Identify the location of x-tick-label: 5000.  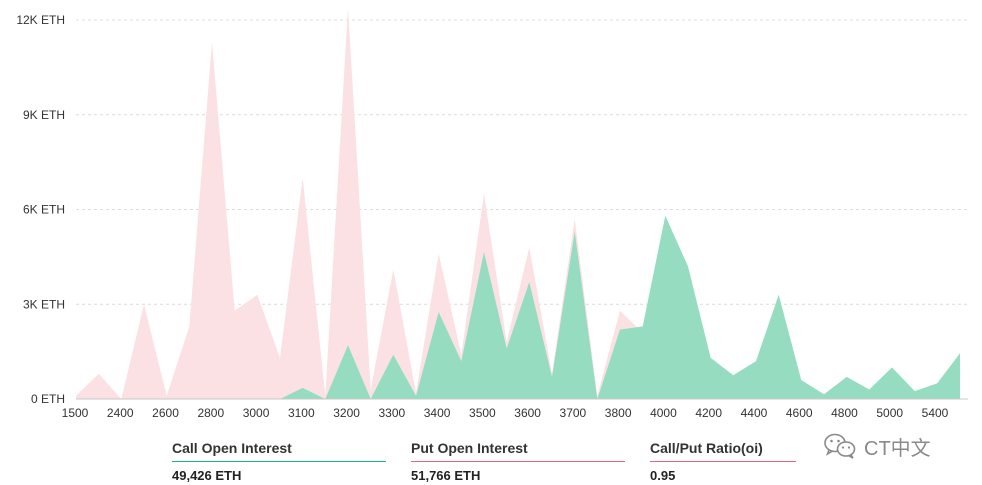
(889, 413).